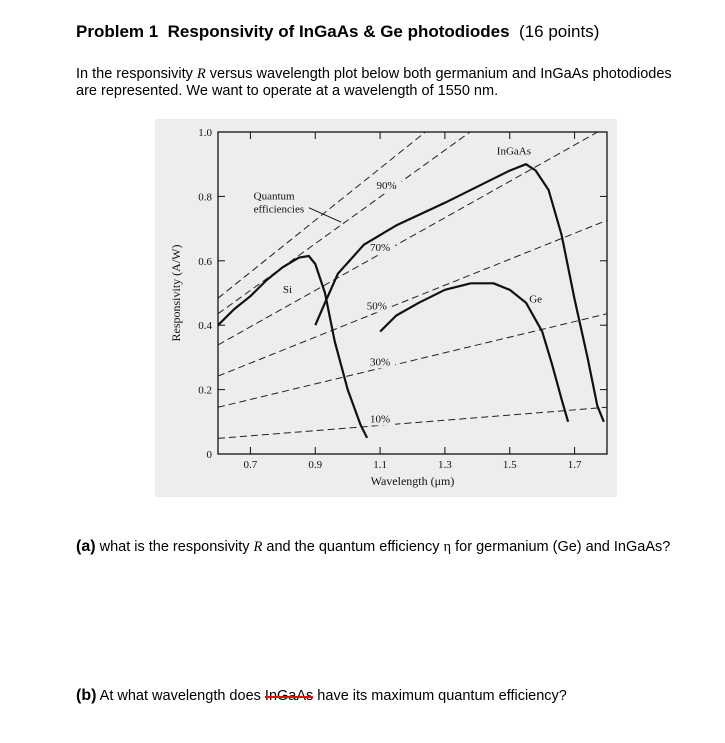  I want to click on series-label-ge: Ge, so click(535, 300).